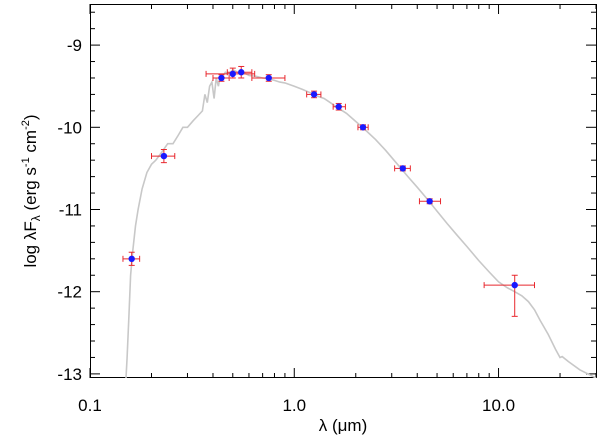 The height and width of the screenshot is (437, 598). What do you see at coordinates (69, 374) in the screenshot?
I see `y-tick-label: -13` at bounding box center [69, 374].